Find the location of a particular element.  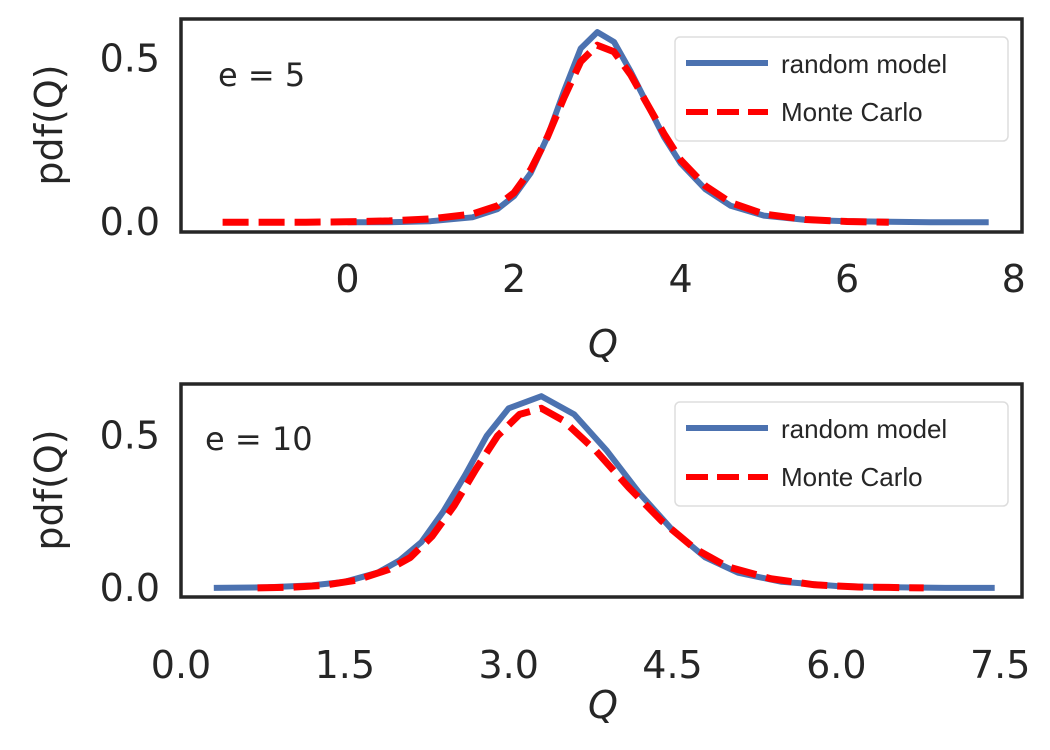

y-tick-label-top: 0.5 is located at coordinates (130, 58).